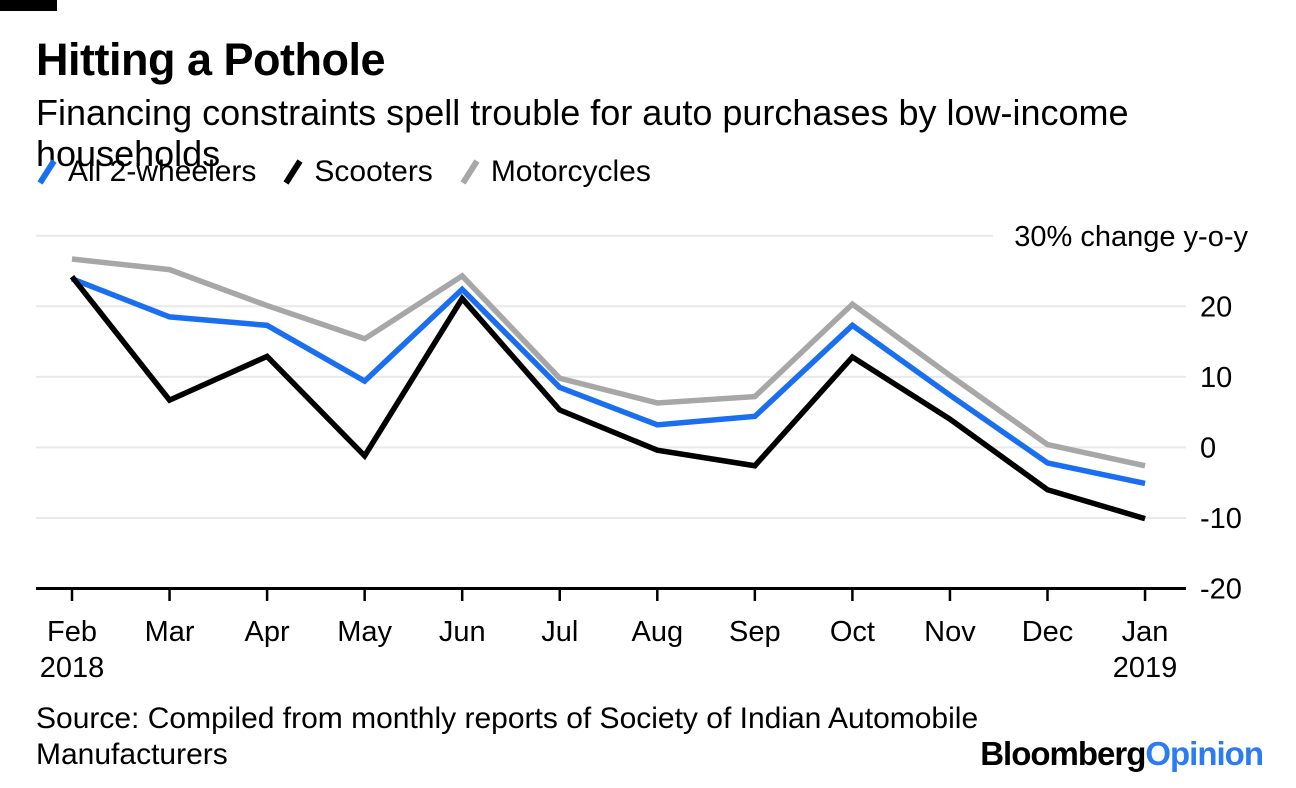 The width and height of the screenshot is (1296, 788). I want to click on legend-label: All 2-wheelers, so click(162, 171).